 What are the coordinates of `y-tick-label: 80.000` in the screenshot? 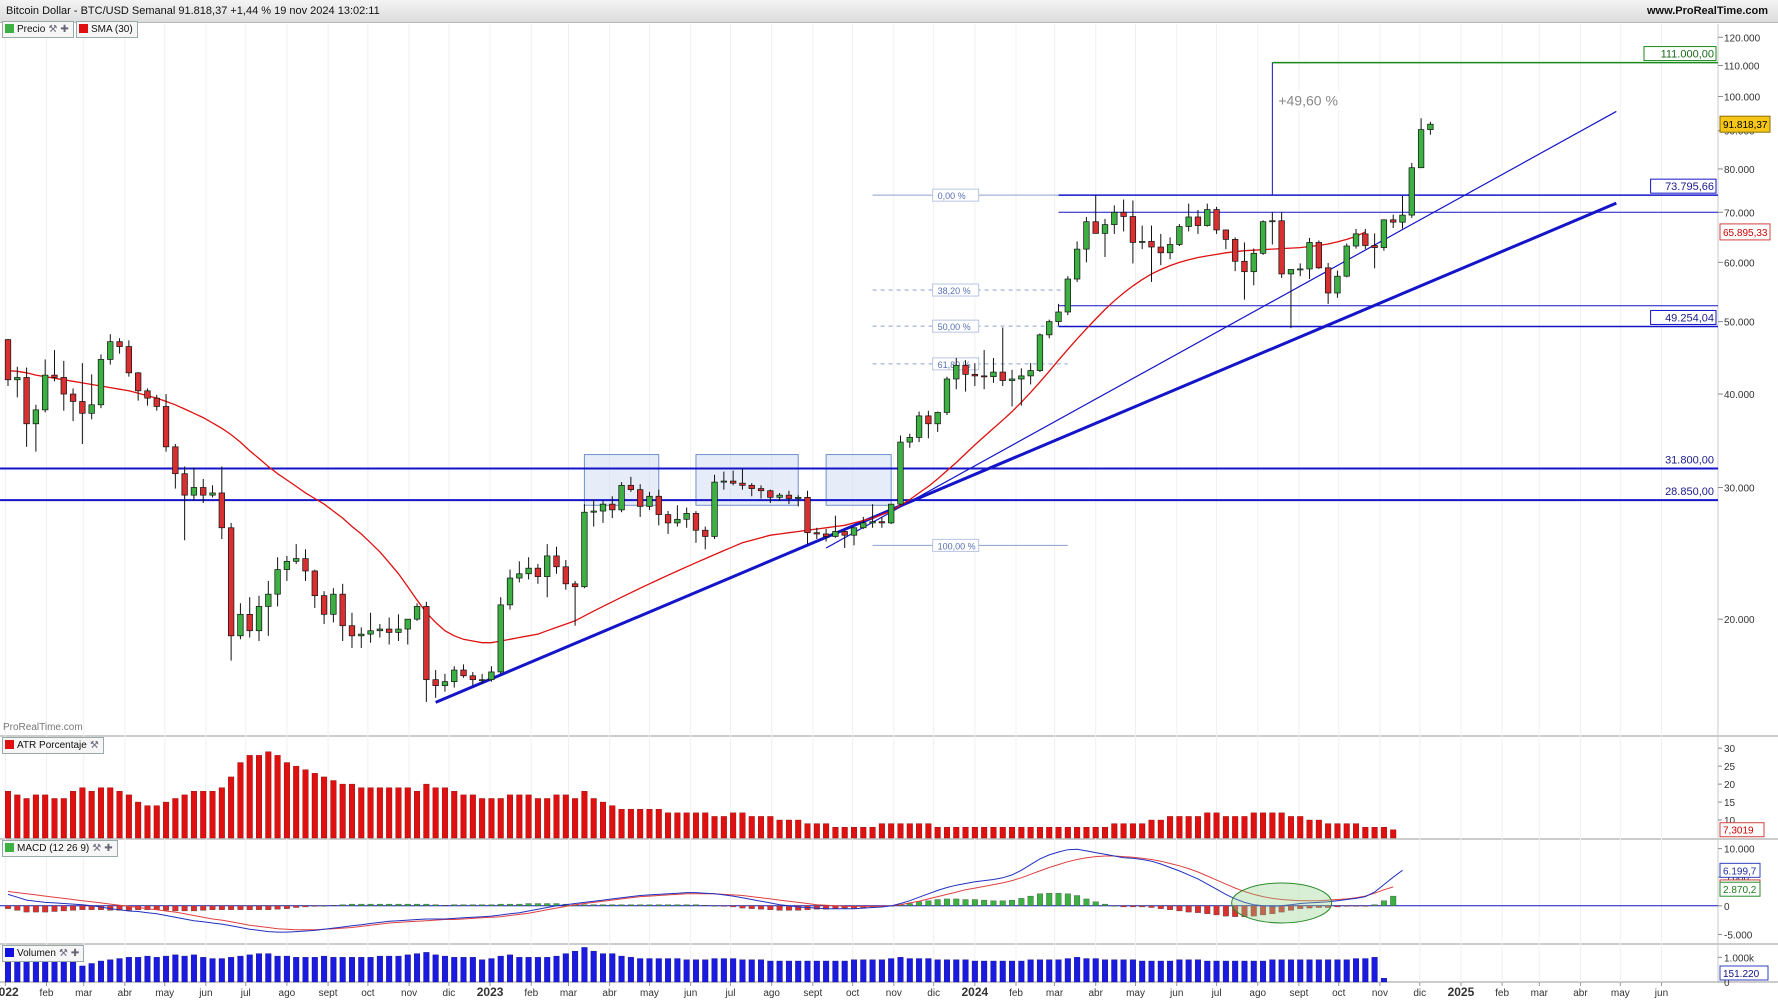 It's located at (1739, 170).